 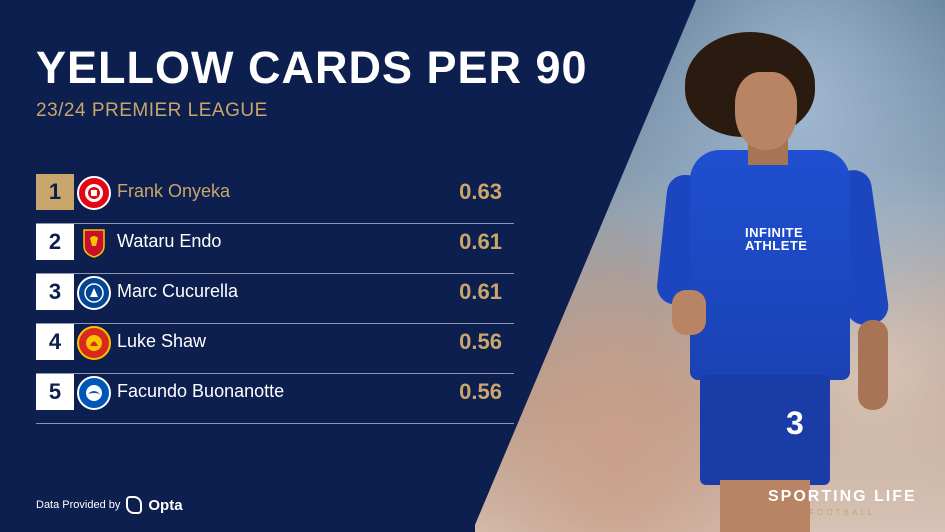 I want to click on brentford-crest-icon, so click(x=94, y=193).